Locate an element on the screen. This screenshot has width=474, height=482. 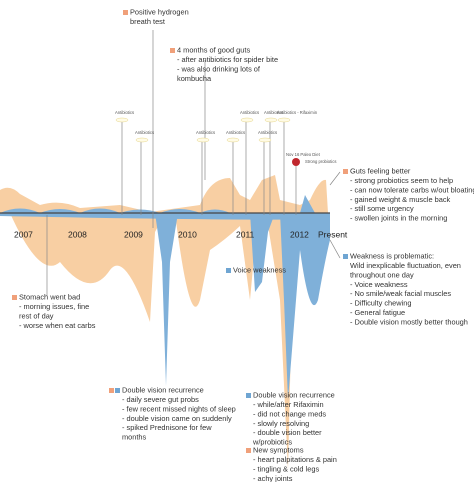
annotation-line: - worse when eat carbs is located at coordinates (57, 325).